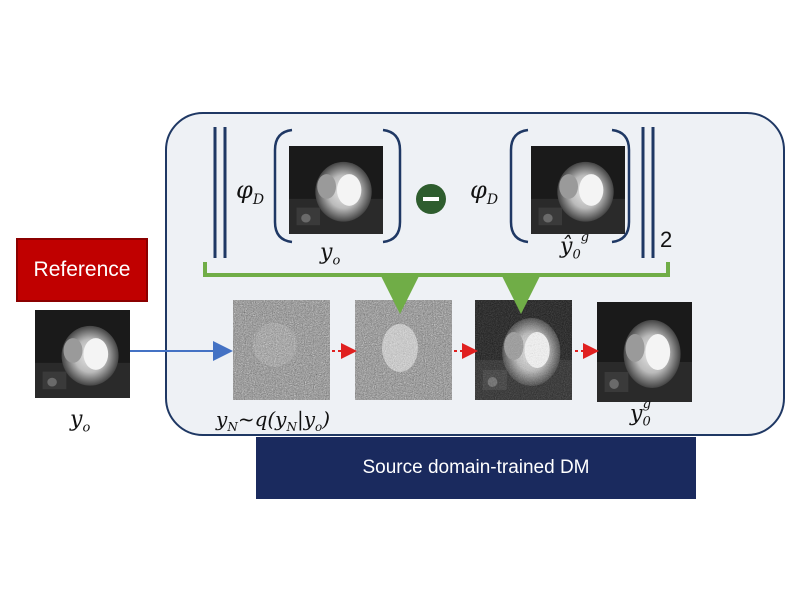 The image size is (800, 600). What do you see at coordinates (644, 352) in the screenshot?
I see `mri-image-y0g` at bounding box center [644, 352].